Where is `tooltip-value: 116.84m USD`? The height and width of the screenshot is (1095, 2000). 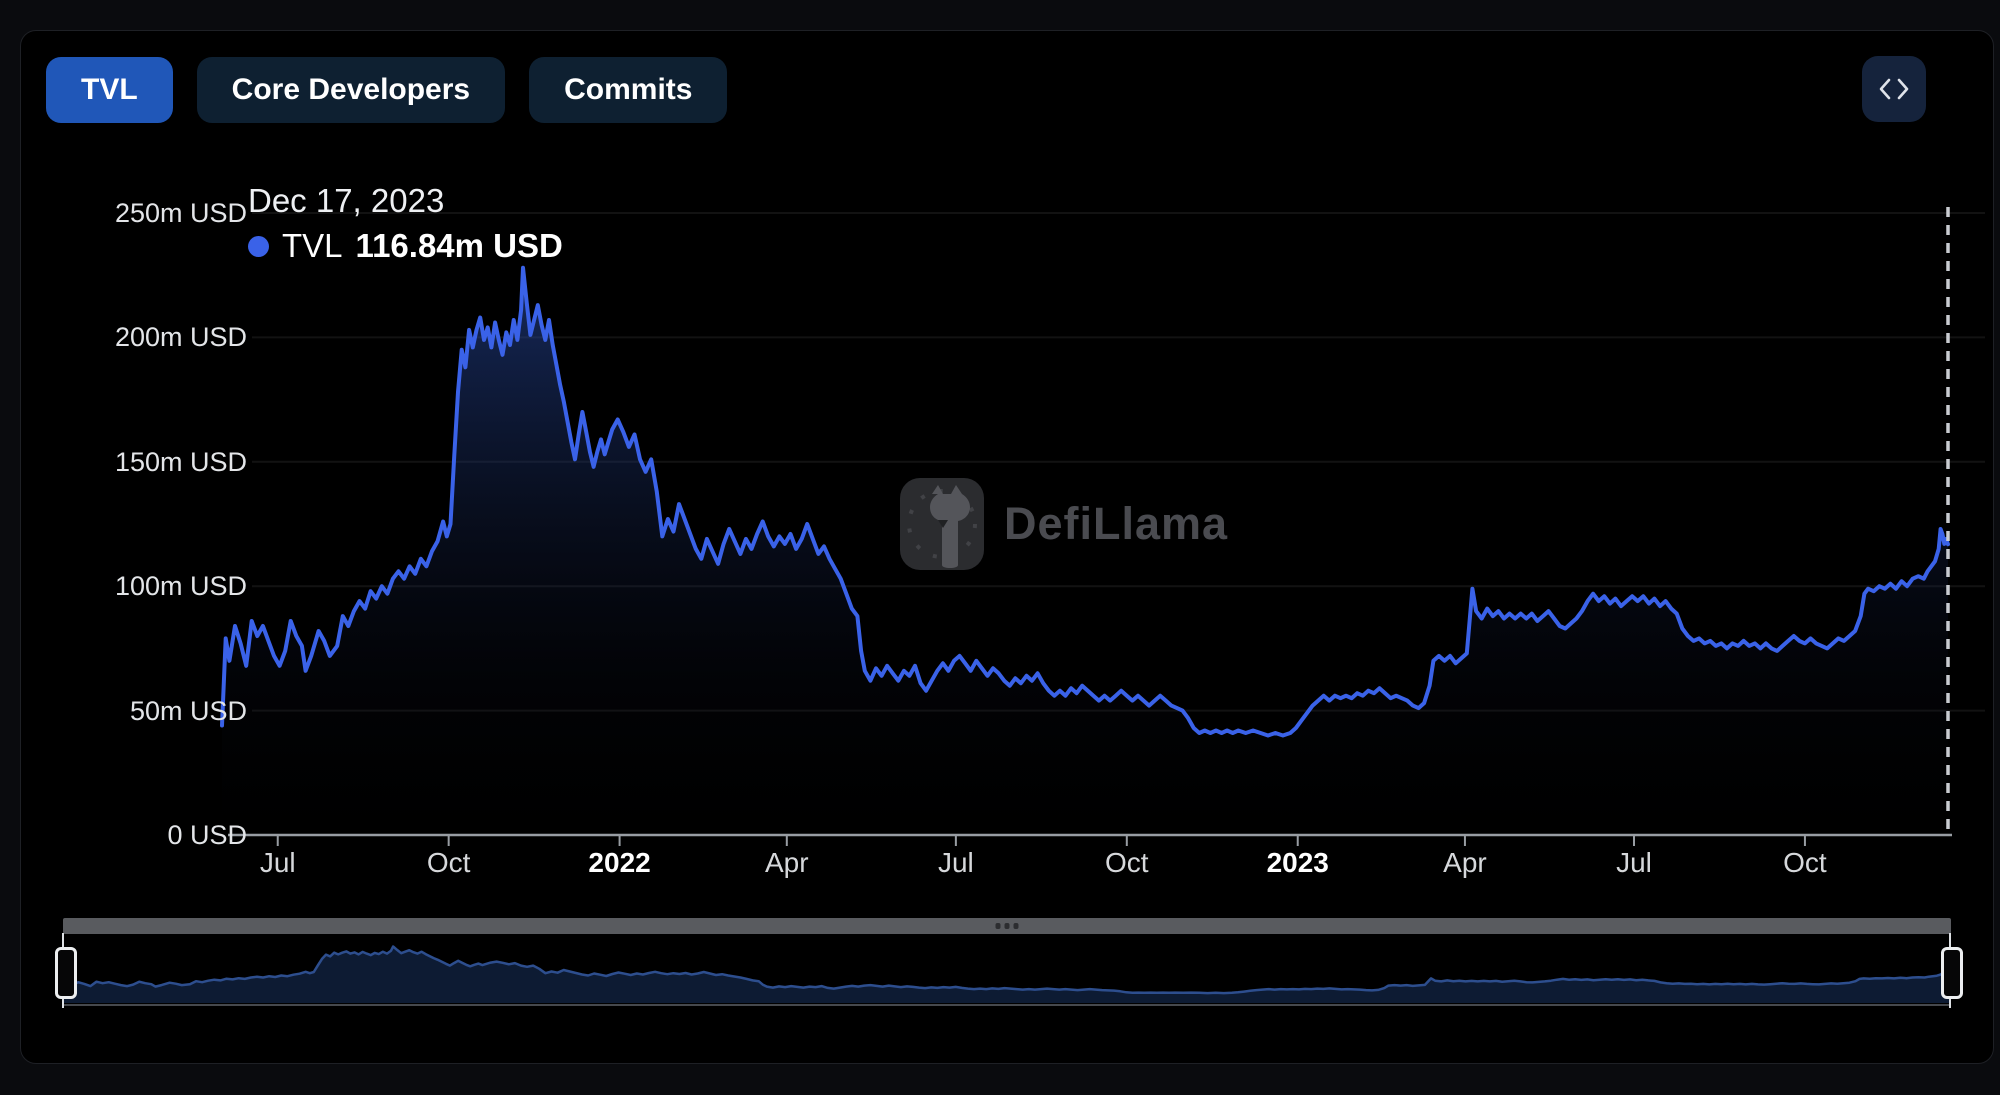 tooltip-value: 116.84m USD is located at coordinates (459, 245).